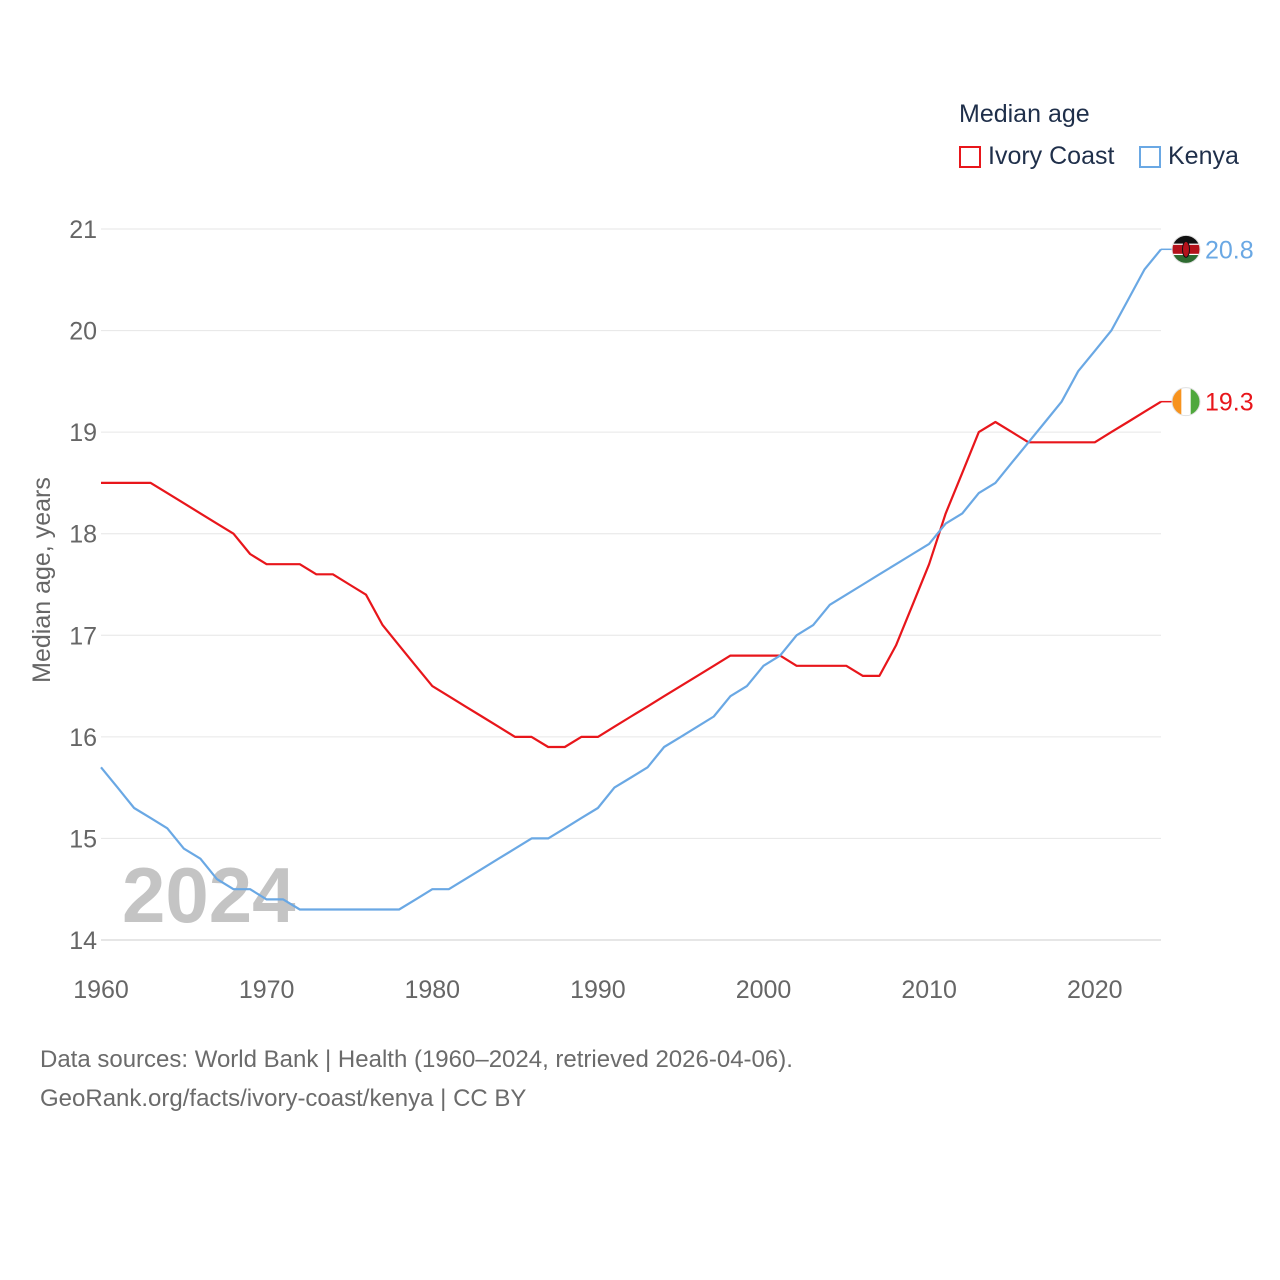 This screenshot has width=1280, height=1280. What do you see at coordinates (101, 990) in the screenshot?
I see `x-tick-label-1960: 1960` at bounding box center [101, 990].